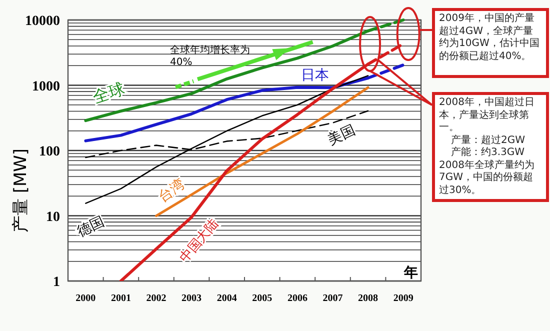  Describe the element at coordinates (192, 298) in the screenshot. I see `x-tick-label: 2003` at that location.